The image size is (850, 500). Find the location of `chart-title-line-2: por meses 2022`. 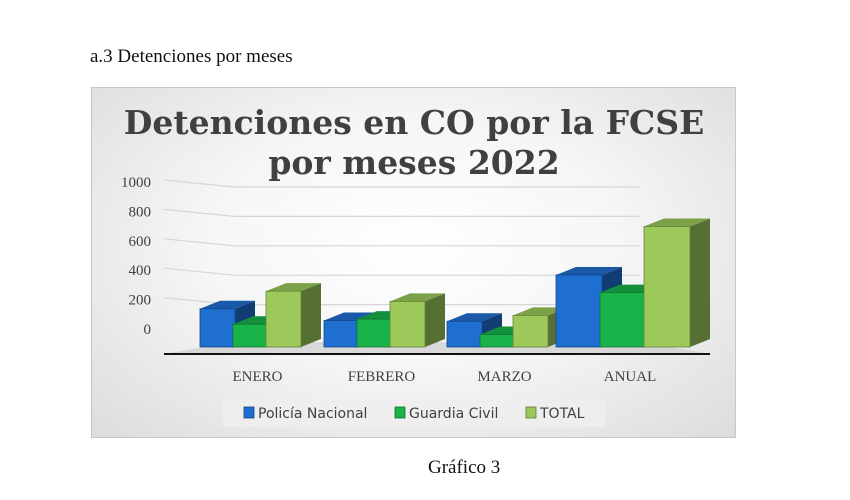

chart-title-line-2: por meses 2022 is located at coordinates (413, 162).